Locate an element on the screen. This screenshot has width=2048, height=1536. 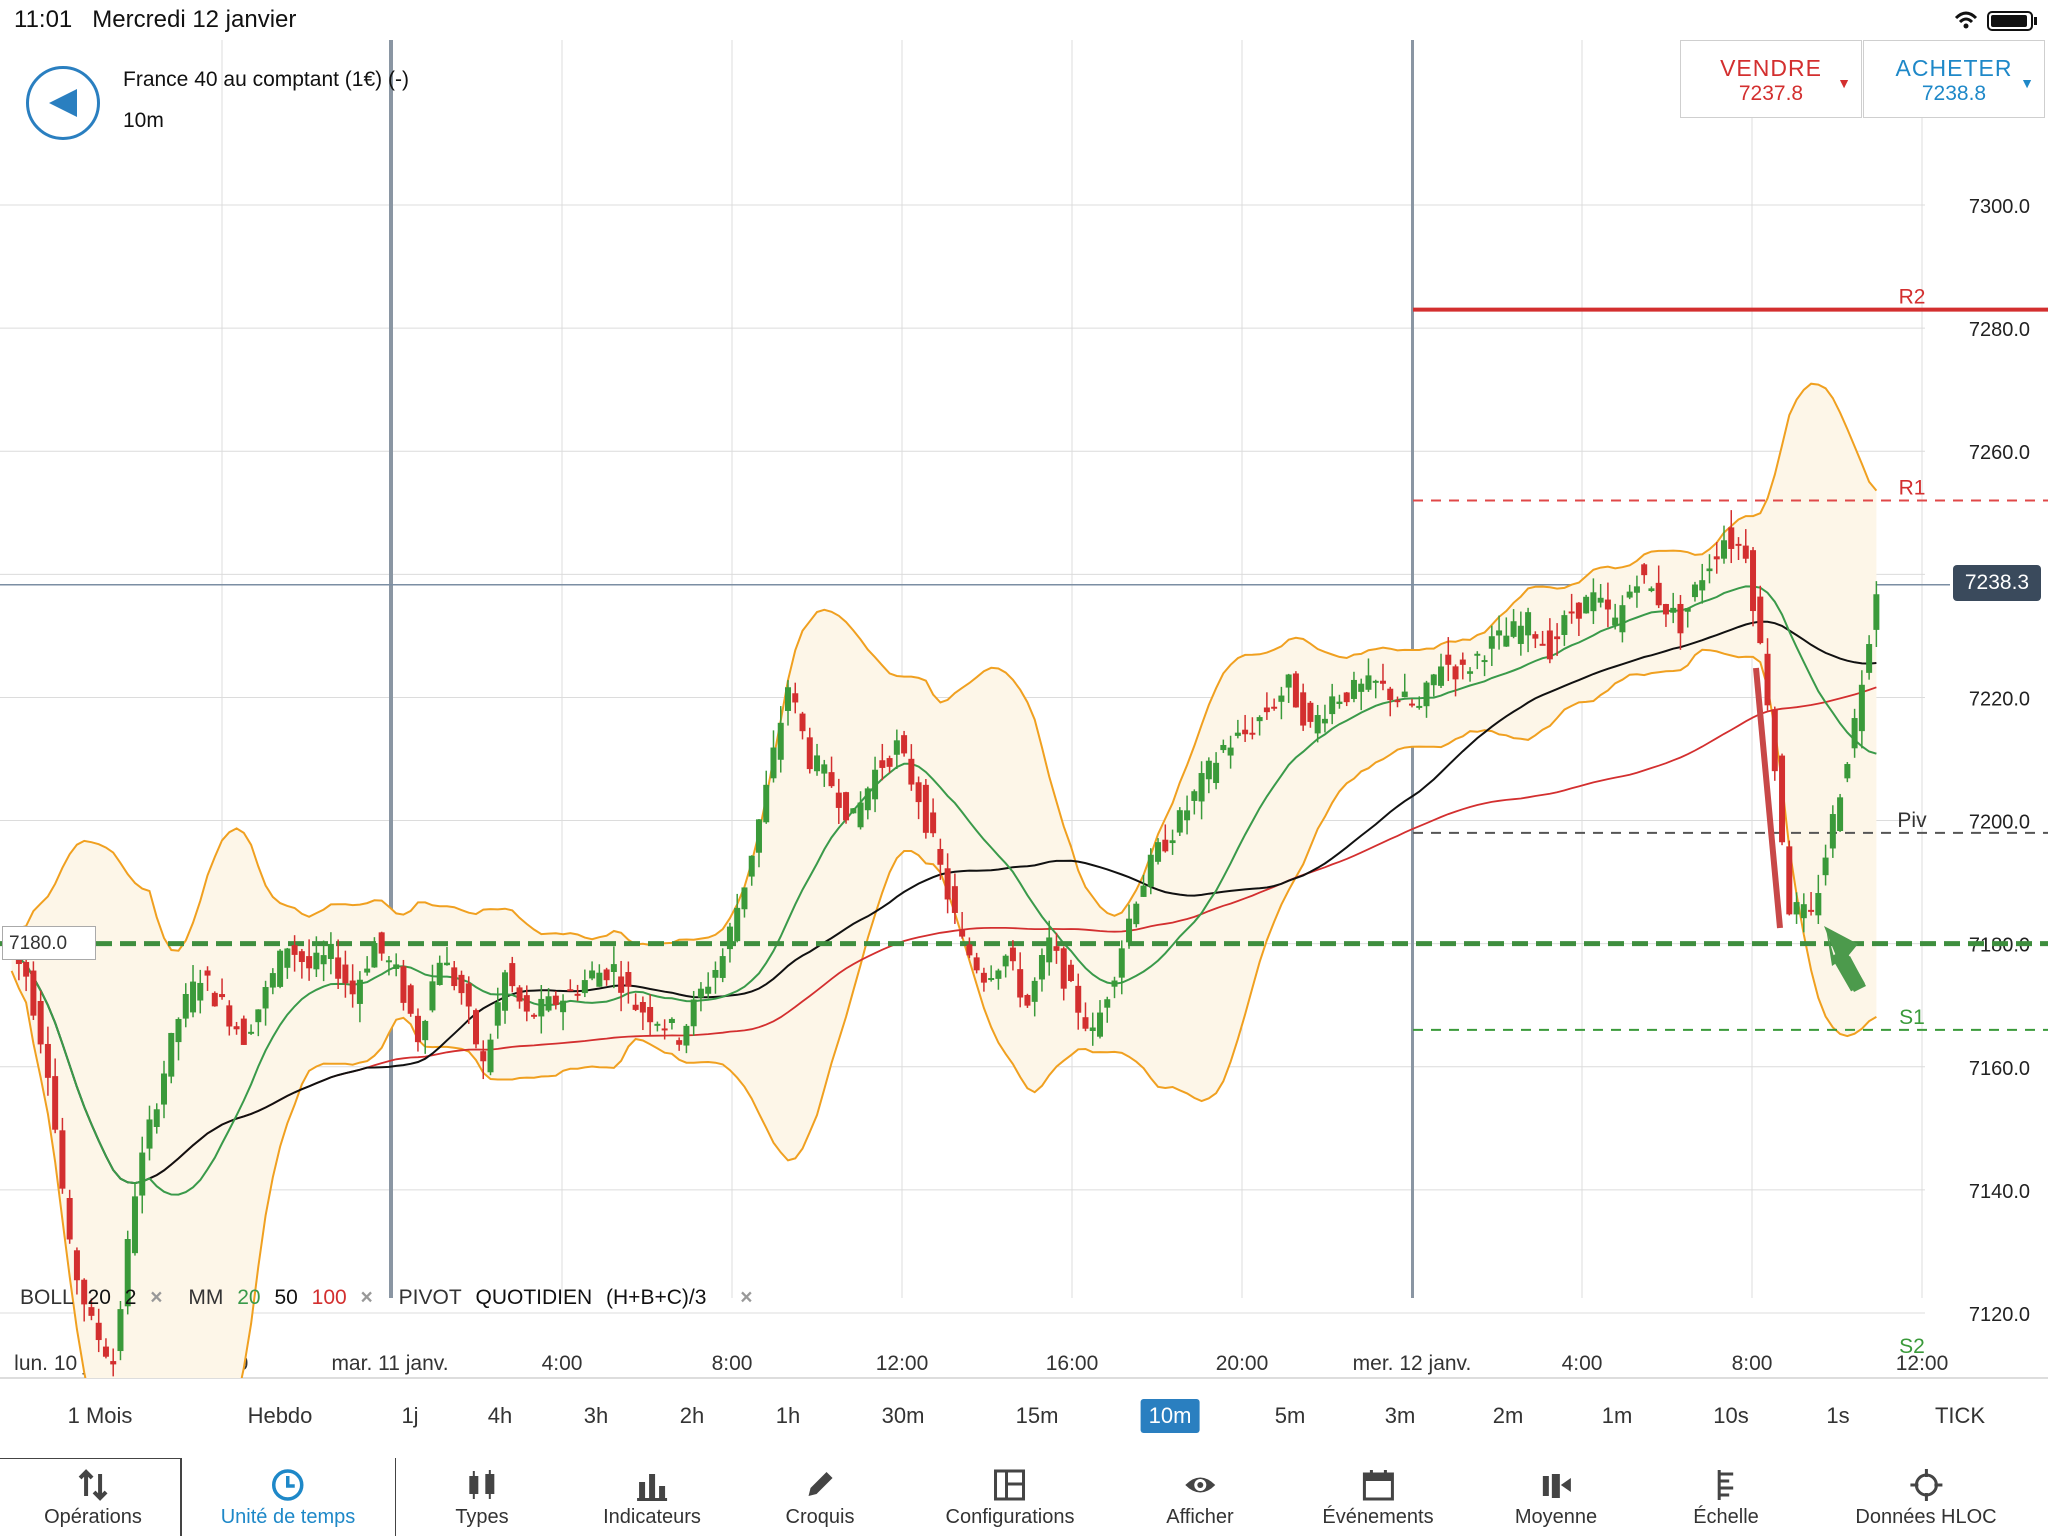
crosshair-icon is located at coordinates (1926, 1485).